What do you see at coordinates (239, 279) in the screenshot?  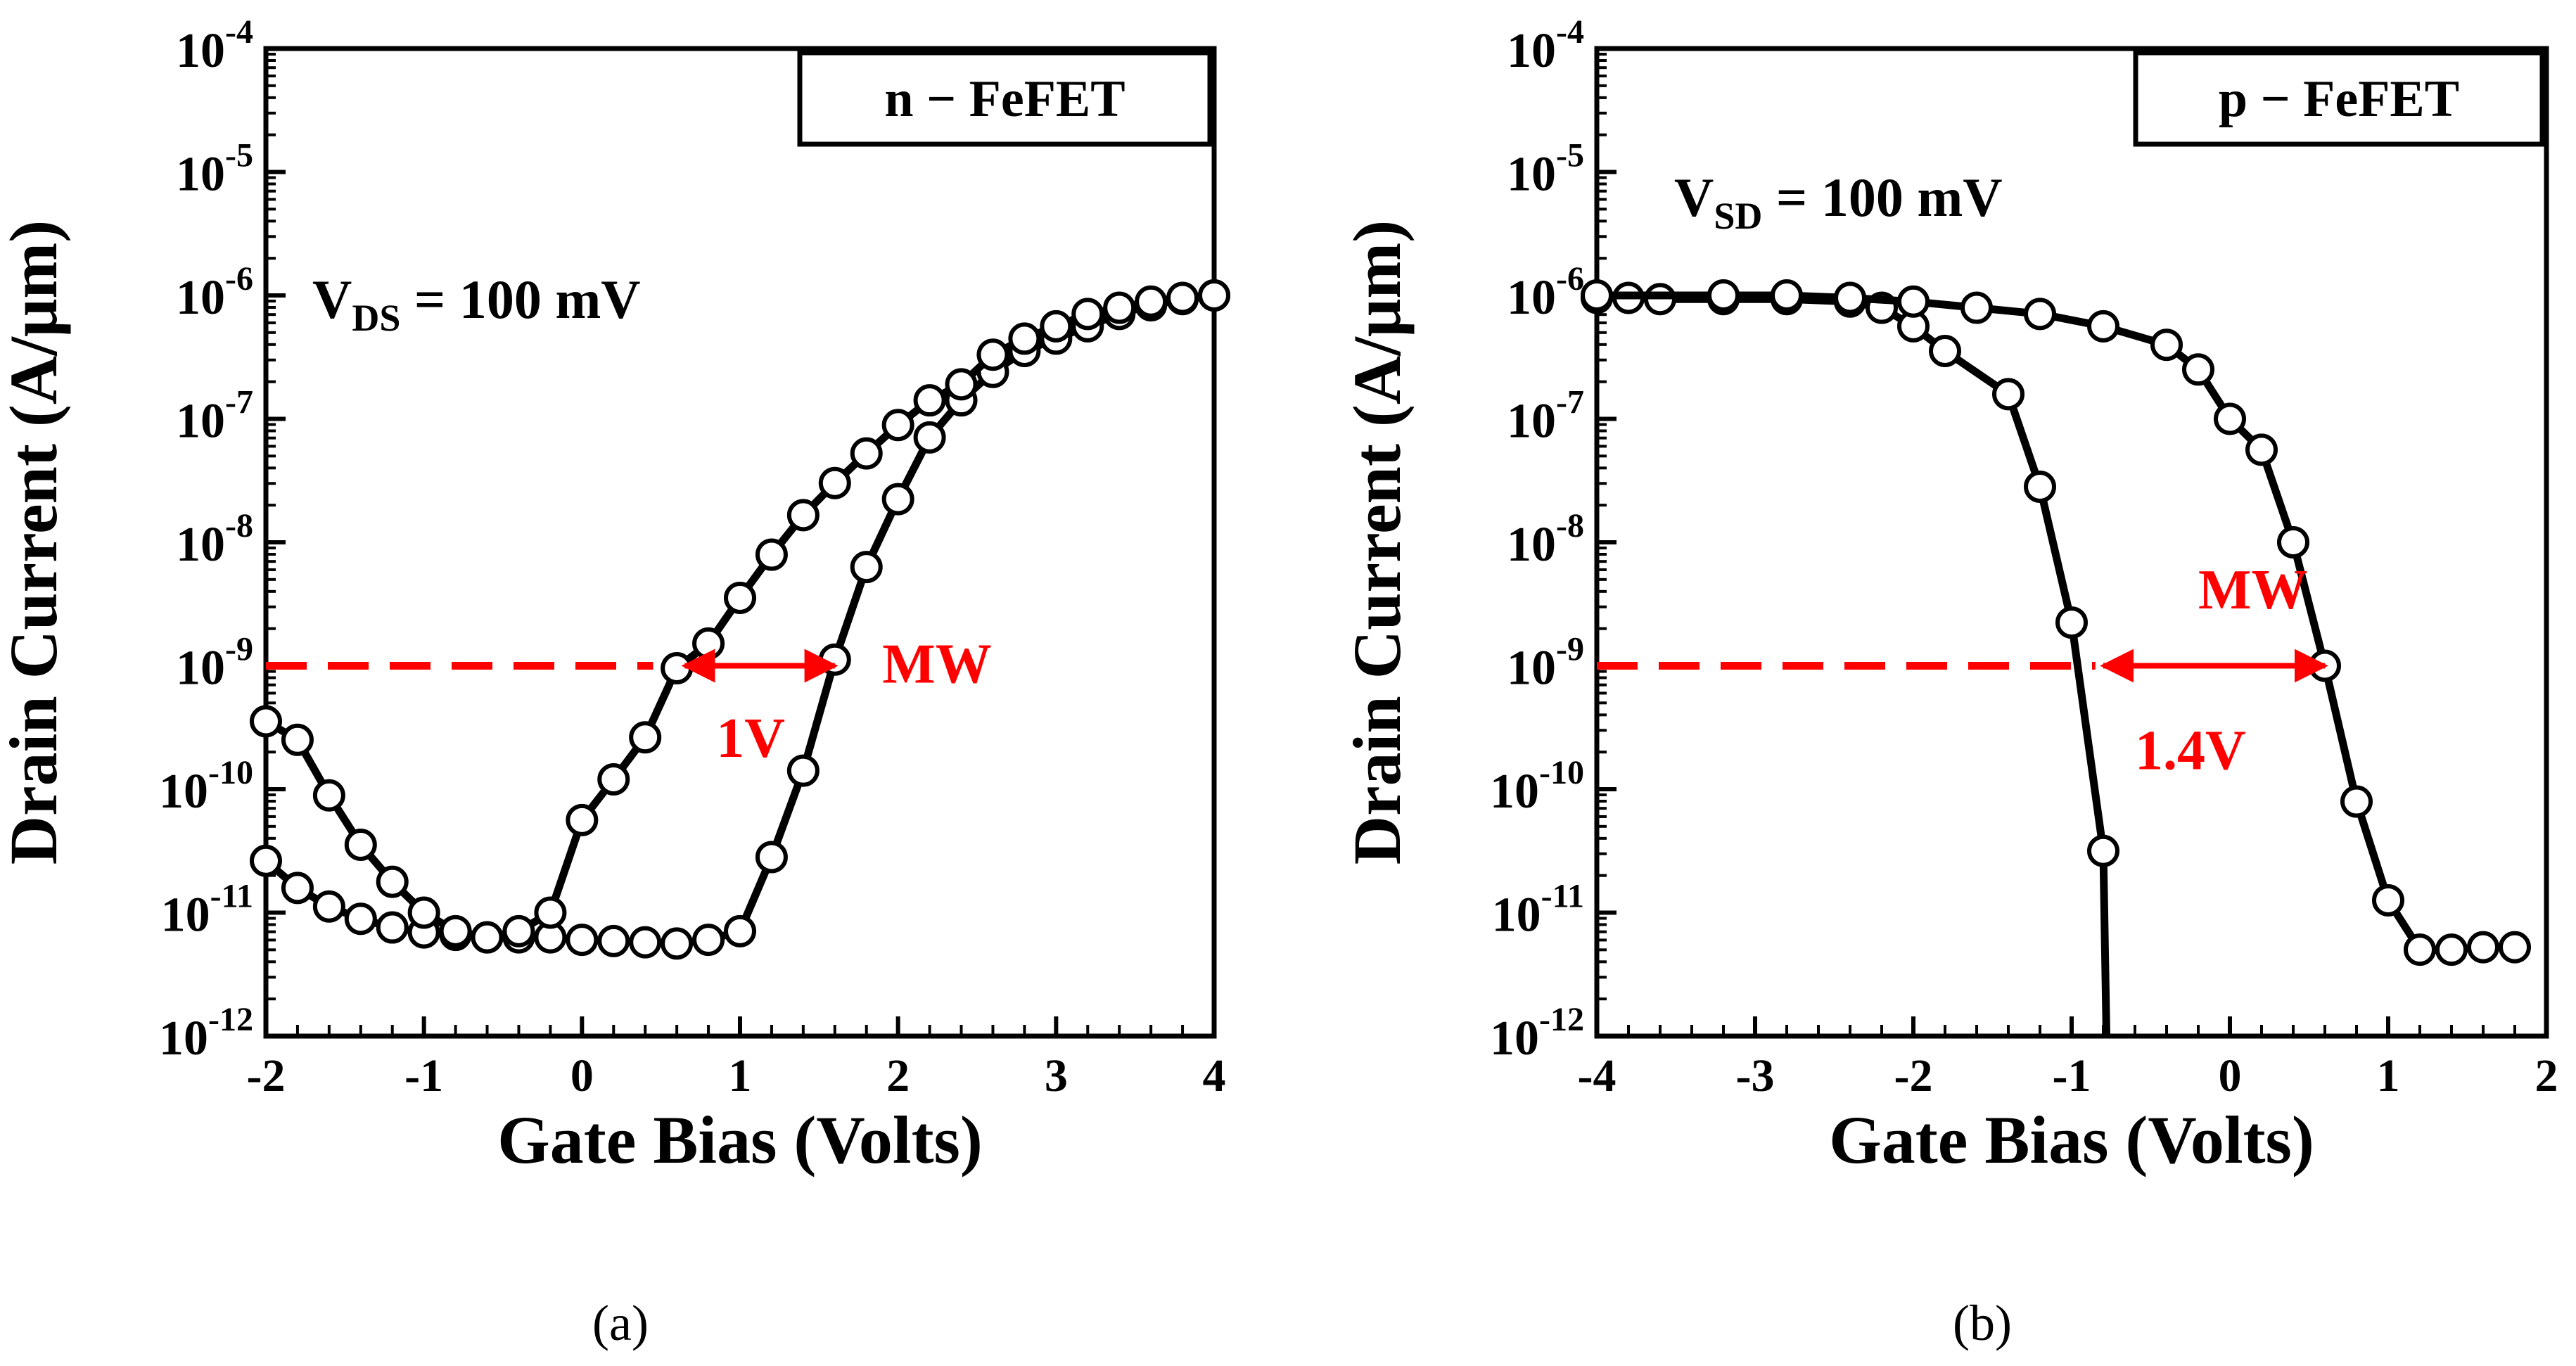 I see `y-tick-exponent: -6` at bounding box center [239, 279].